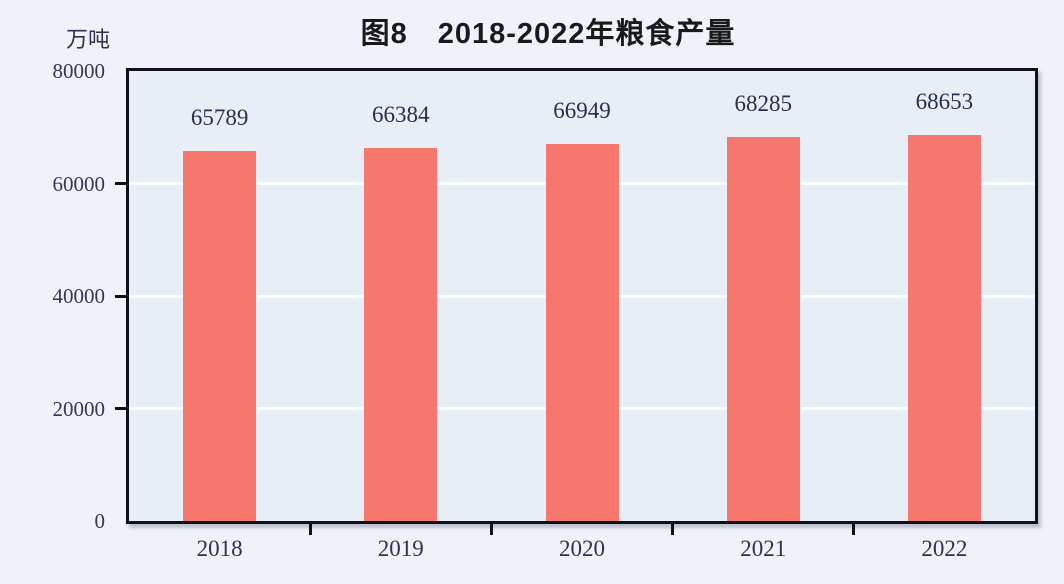 This screenshot has height=584, width=1064. Describe the element at coordinates (220, 335) in the screenshot. I see `bar-2018` at that location.